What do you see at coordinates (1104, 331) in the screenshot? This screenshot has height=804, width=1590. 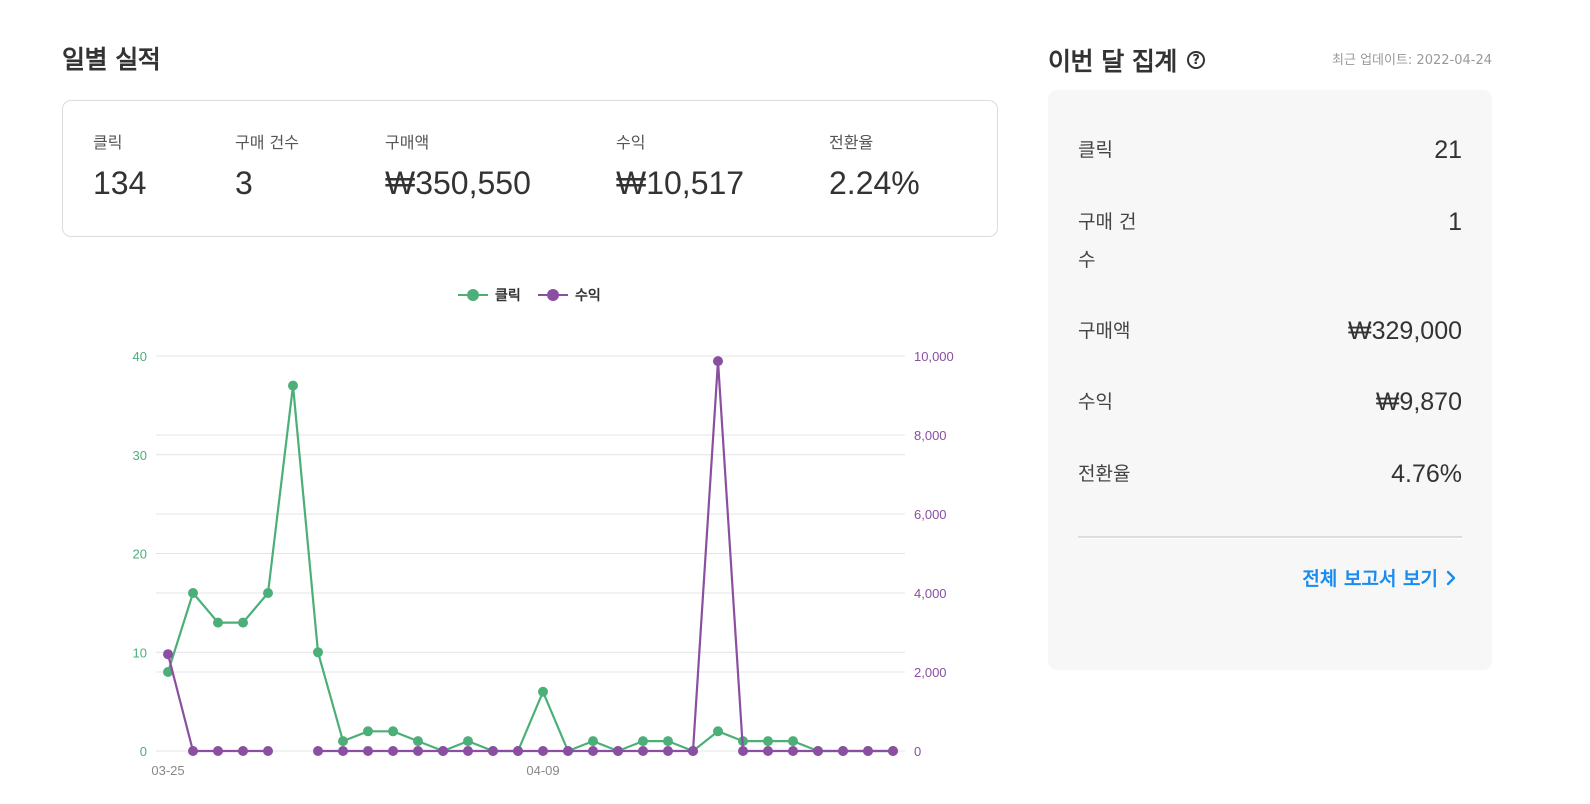 I see `monthly-row-label: 구매액` at bounding box center [1104, 331].